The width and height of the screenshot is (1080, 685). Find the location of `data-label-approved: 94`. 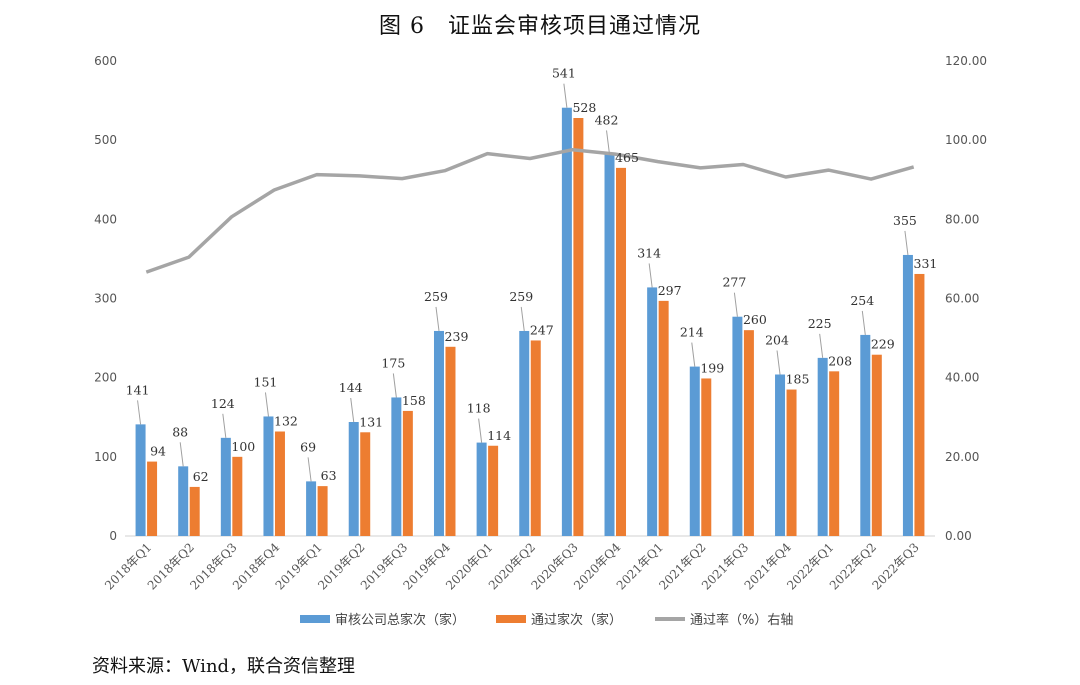

data-label-approved: 94 is located at coordinates (158, 451).